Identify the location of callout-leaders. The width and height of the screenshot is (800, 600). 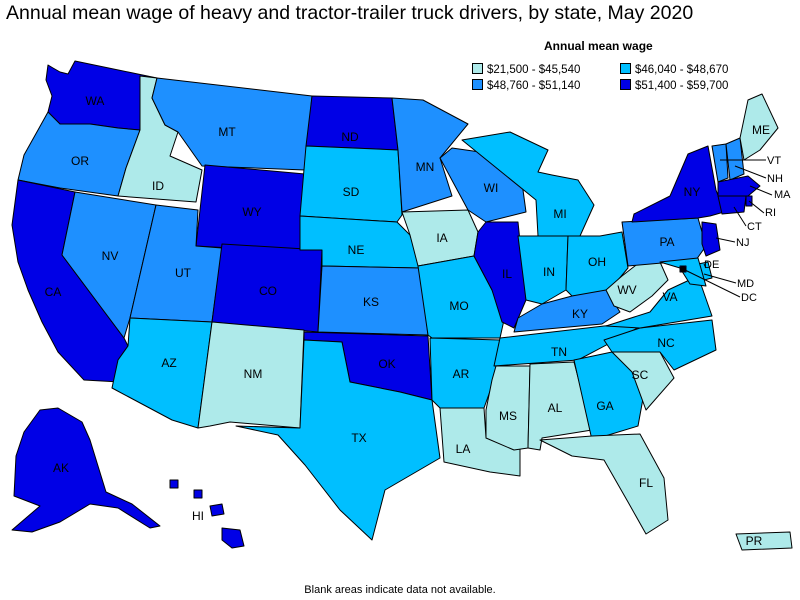
(727, 228).